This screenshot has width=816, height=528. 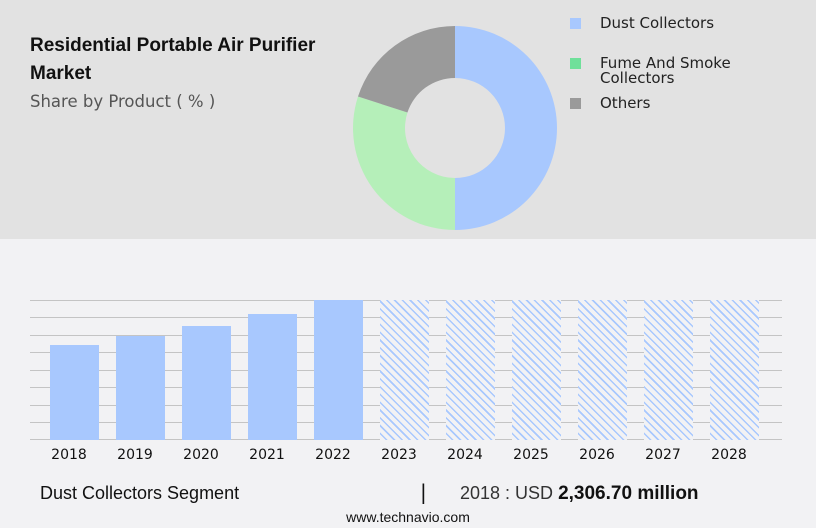 I want to click on segment-label: Dust Collectors Segment, so click(x=140, y=493).